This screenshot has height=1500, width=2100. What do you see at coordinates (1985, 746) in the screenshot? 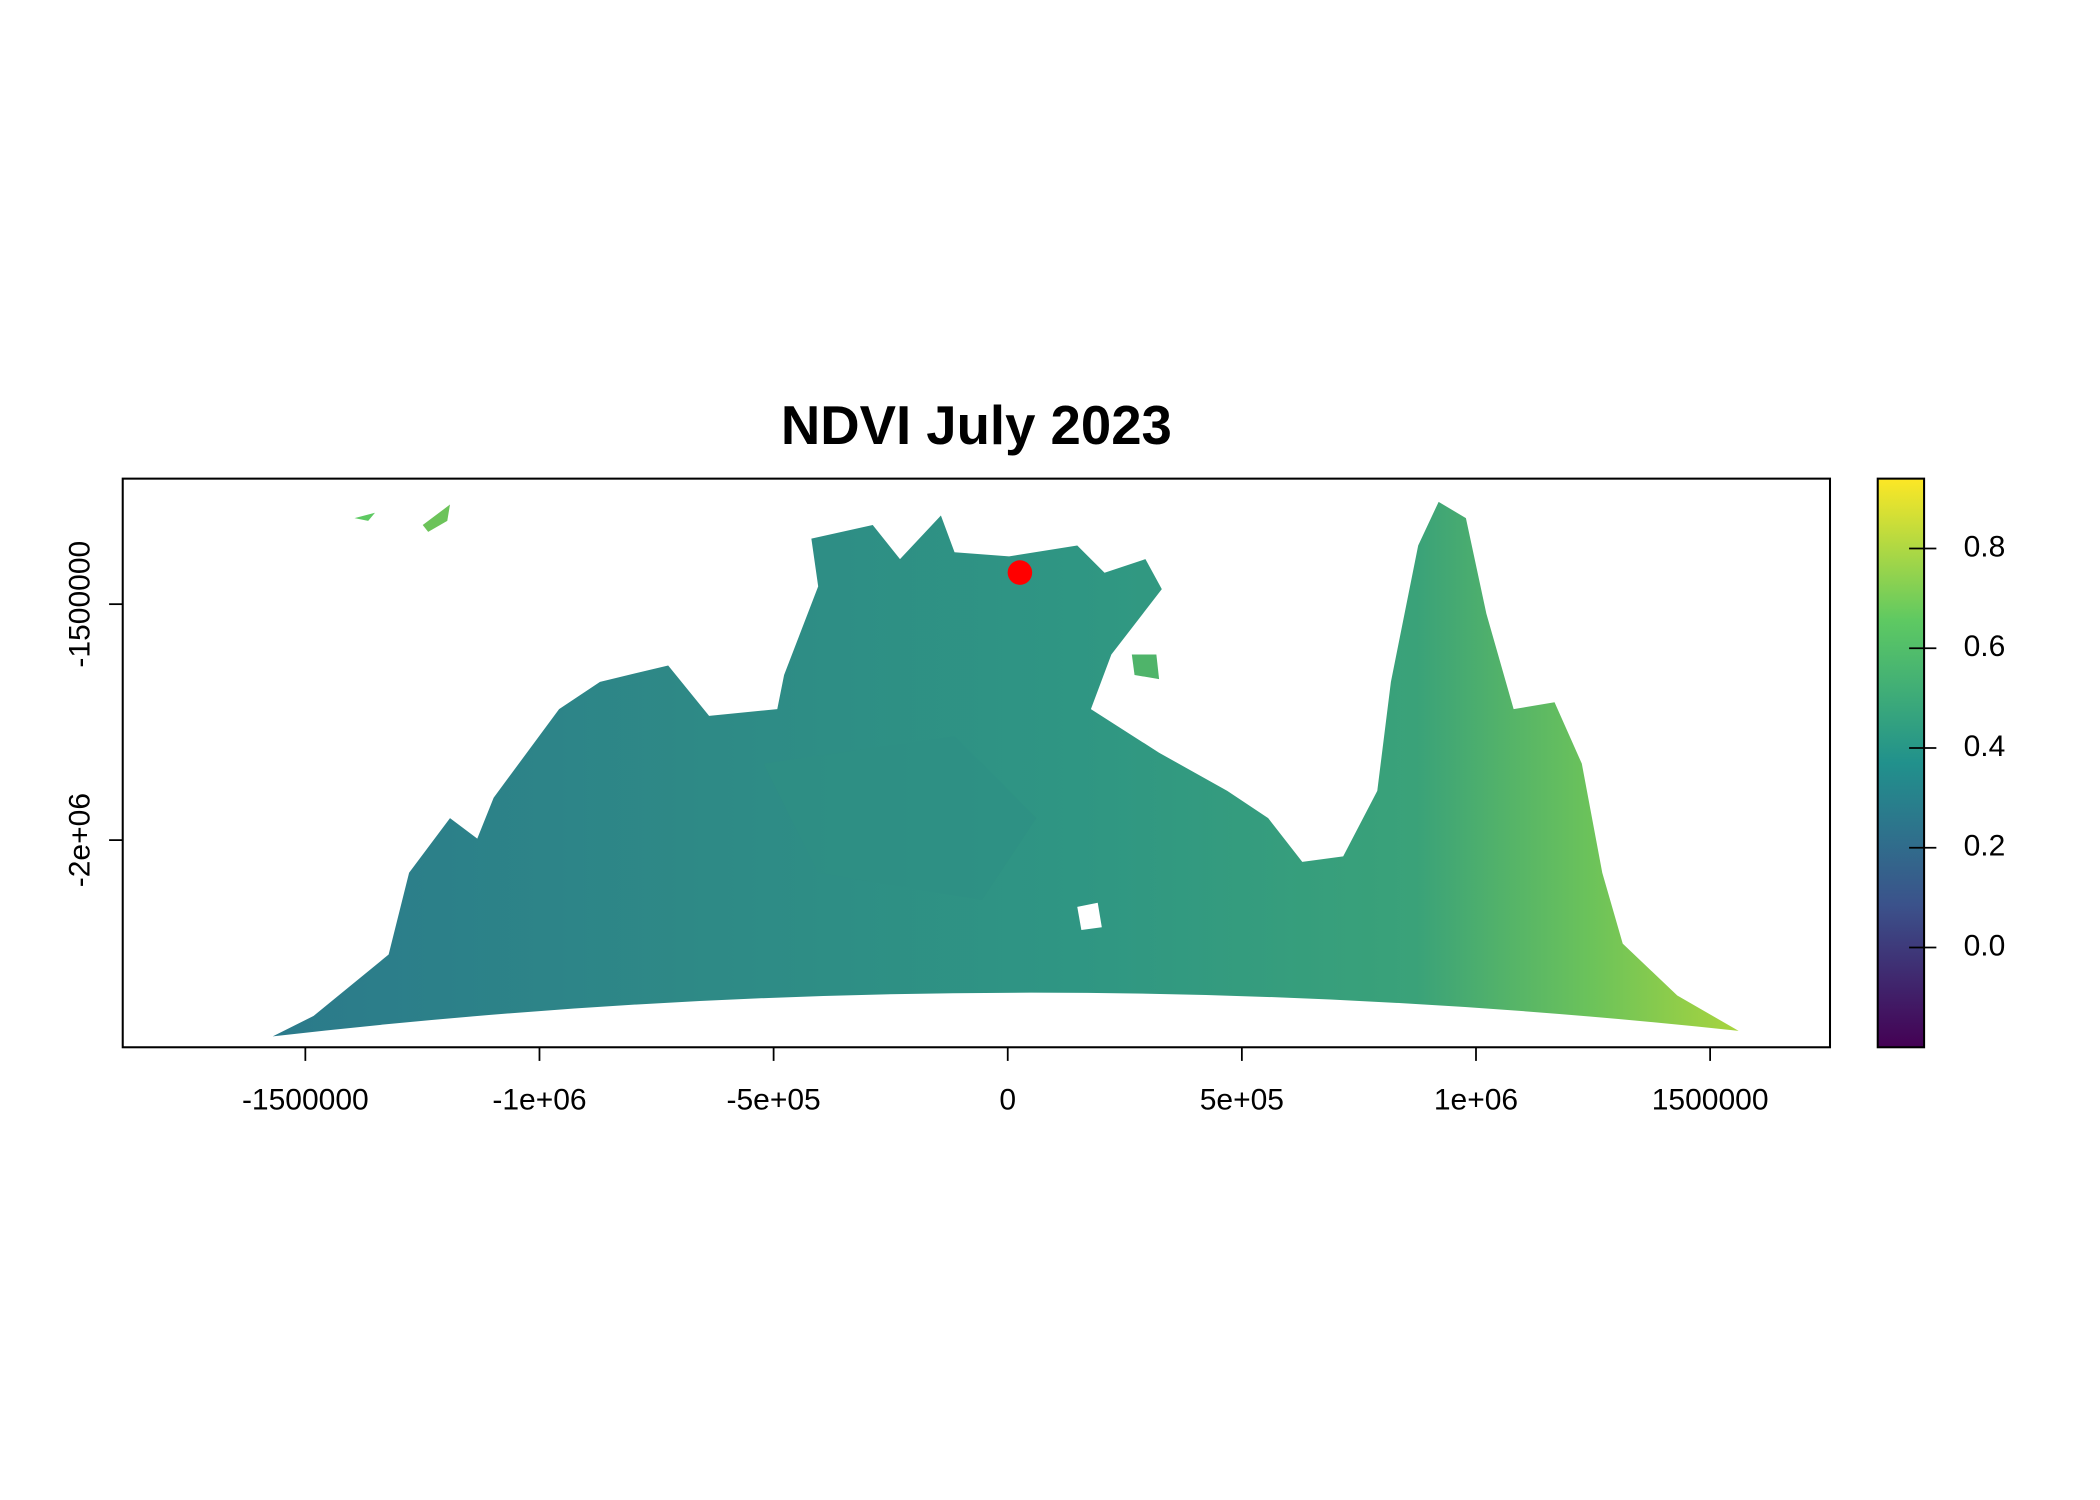
I see `colorbar-tick-label: 0.4` at bounding box center [1985, 746].